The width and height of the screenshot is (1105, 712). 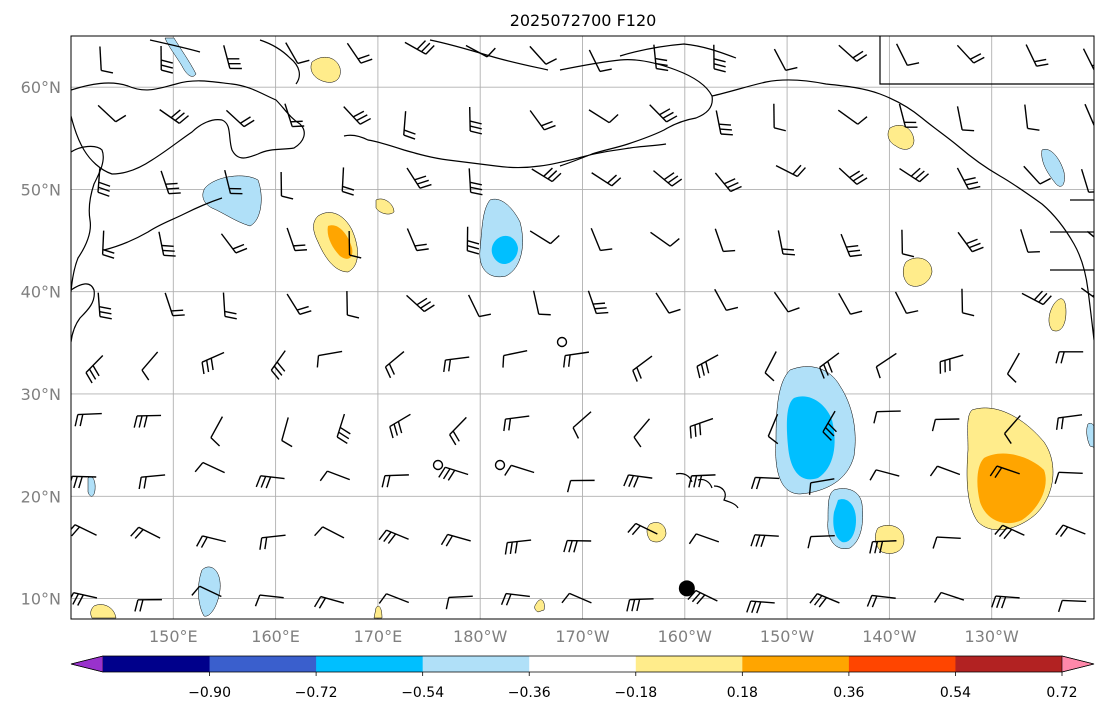 What do you see at coordinates (856, 153) in the screenshot?
I see `coastline-canada-north` at bounding box center [856, 153].